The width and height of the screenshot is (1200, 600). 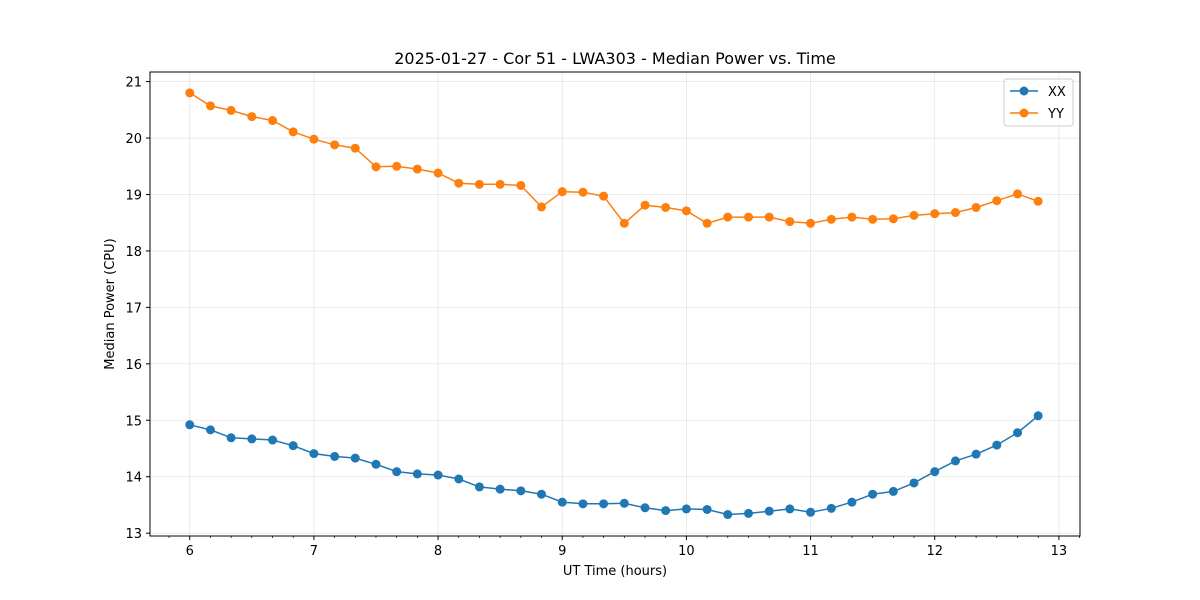 What do you see at coordinates (110, 303) in the screenshot?
I see `y-axis-label: Median Power (CPU)` at bounding box center [110, 303].